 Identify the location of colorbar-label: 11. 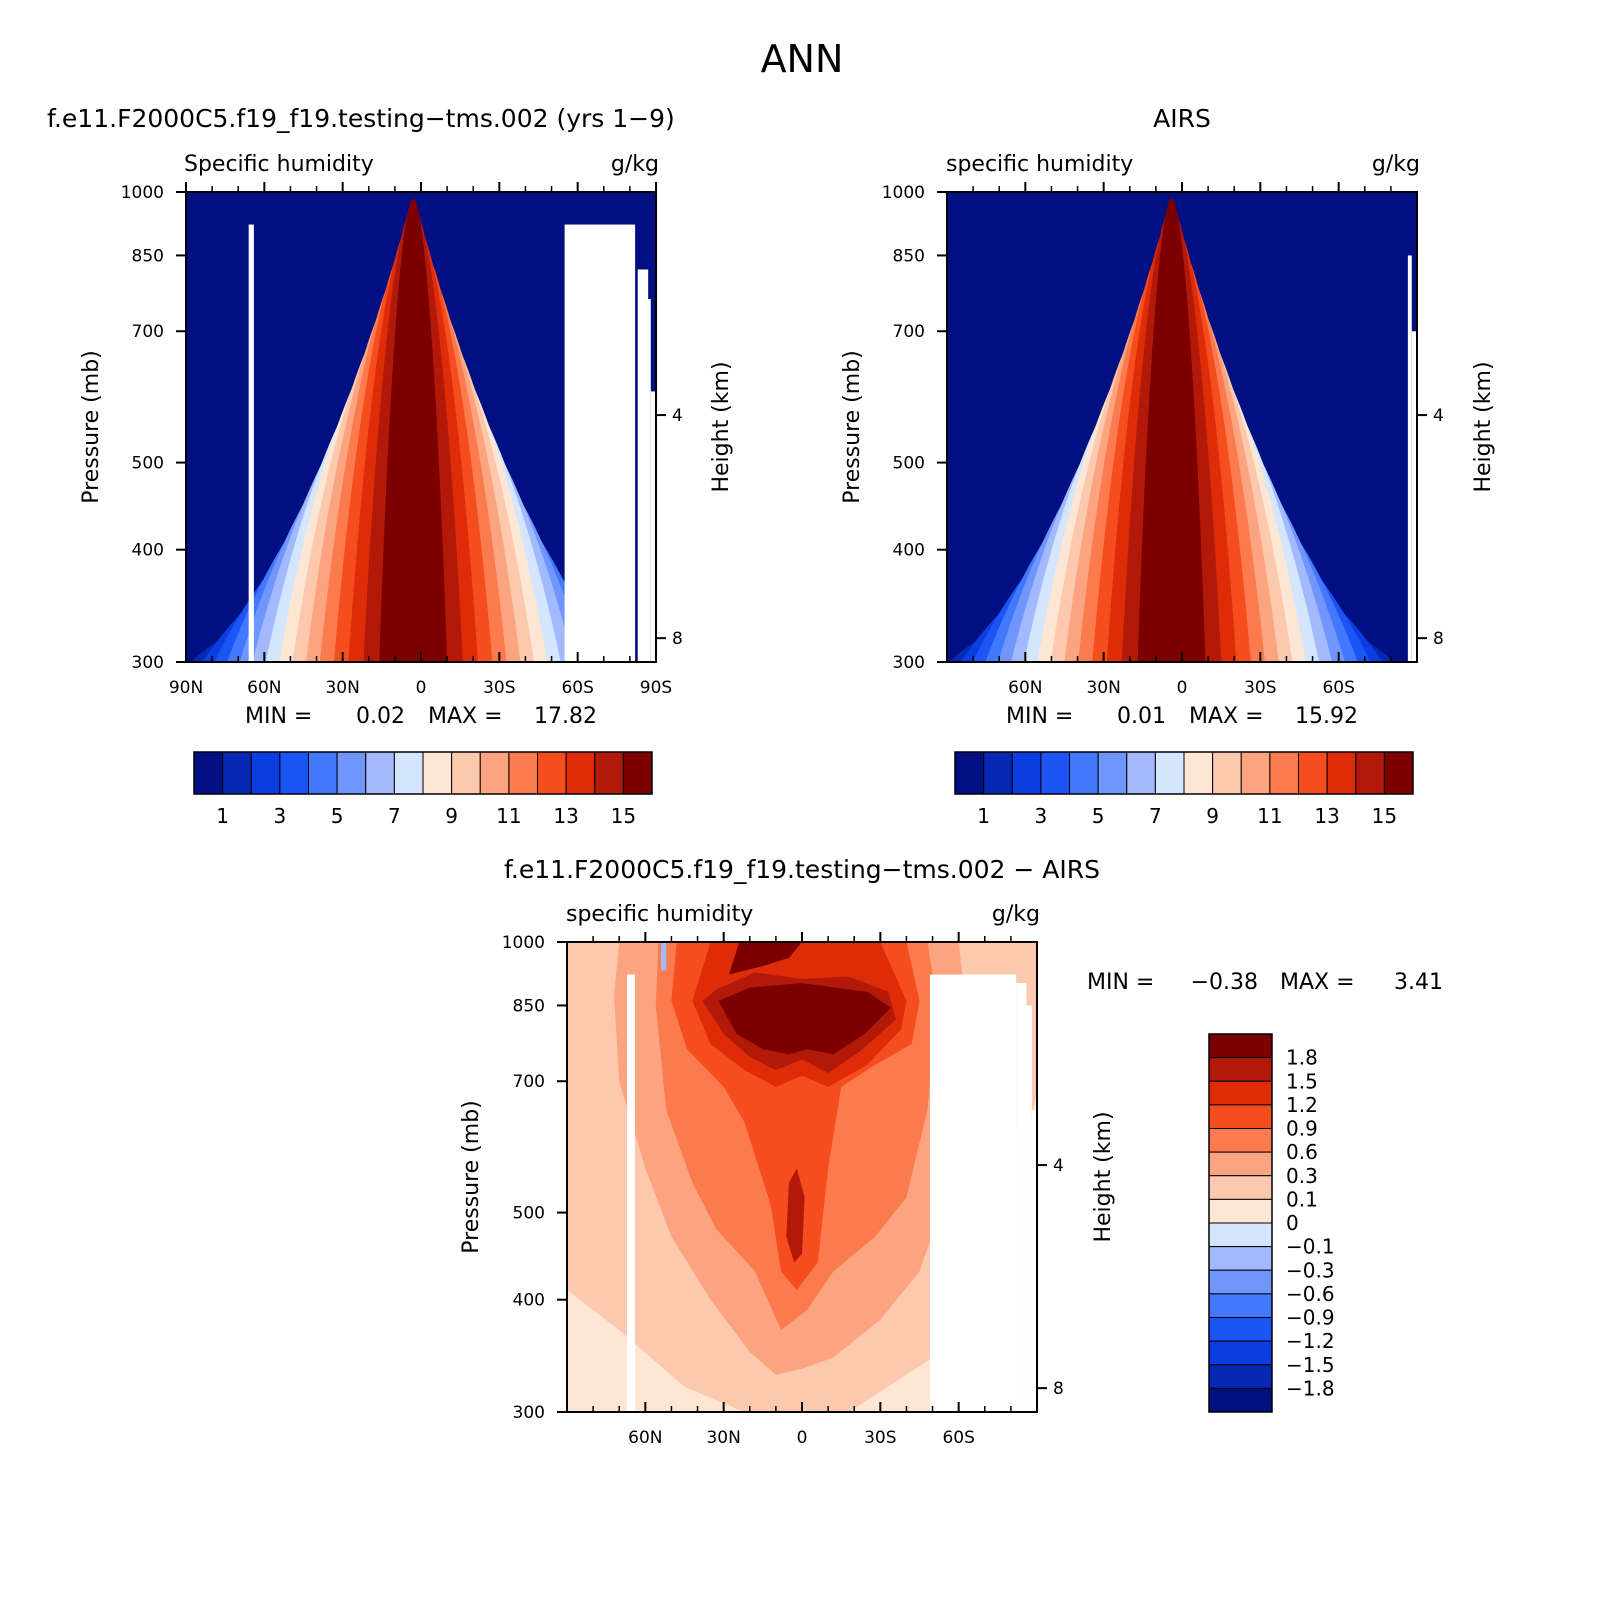
(508, 816).